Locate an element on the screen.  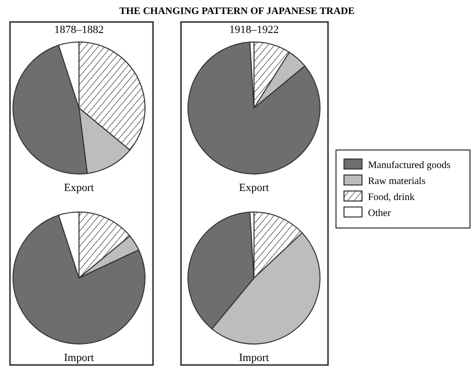
legend-label: Manufactured goods is located at coordinates (409, 165).